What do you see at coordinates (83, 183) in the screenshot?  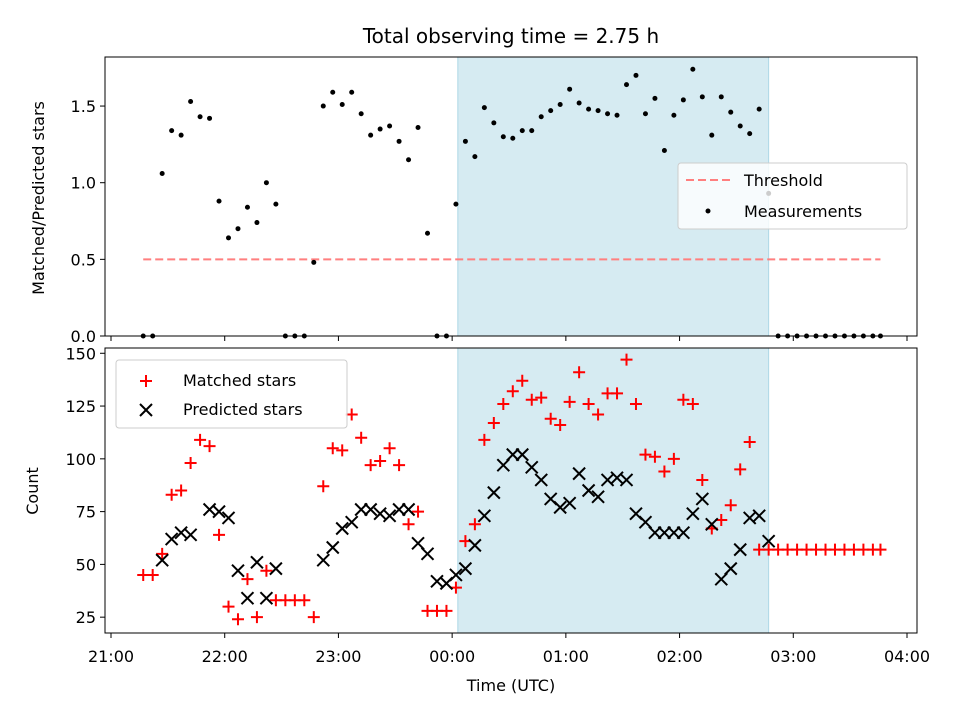 I see `top-y-tick-label: 1.0` at bounding box center [83, 183].